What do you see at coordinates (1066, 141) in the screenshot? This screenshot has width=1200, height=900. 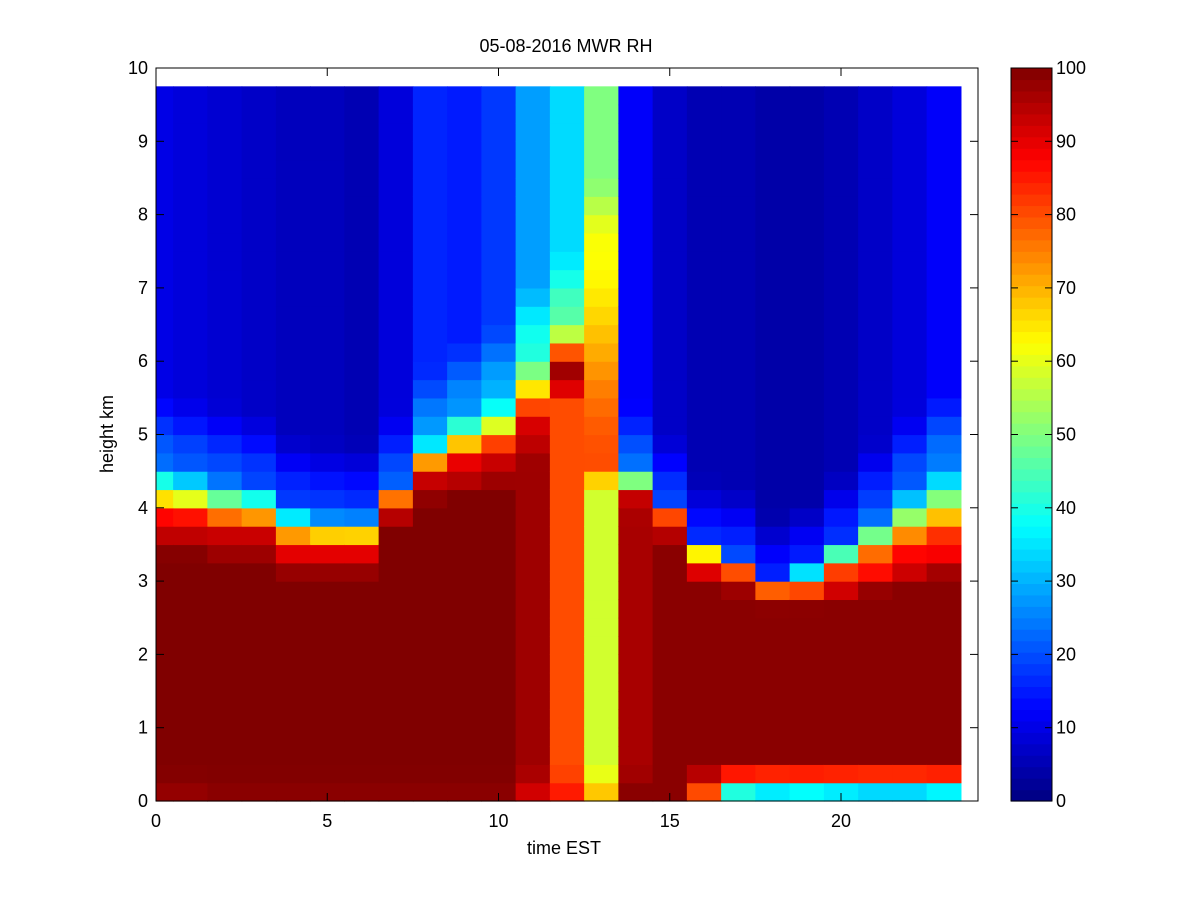 I see `colorbar-tick-label: 90` at bounding box center [1066, 141].